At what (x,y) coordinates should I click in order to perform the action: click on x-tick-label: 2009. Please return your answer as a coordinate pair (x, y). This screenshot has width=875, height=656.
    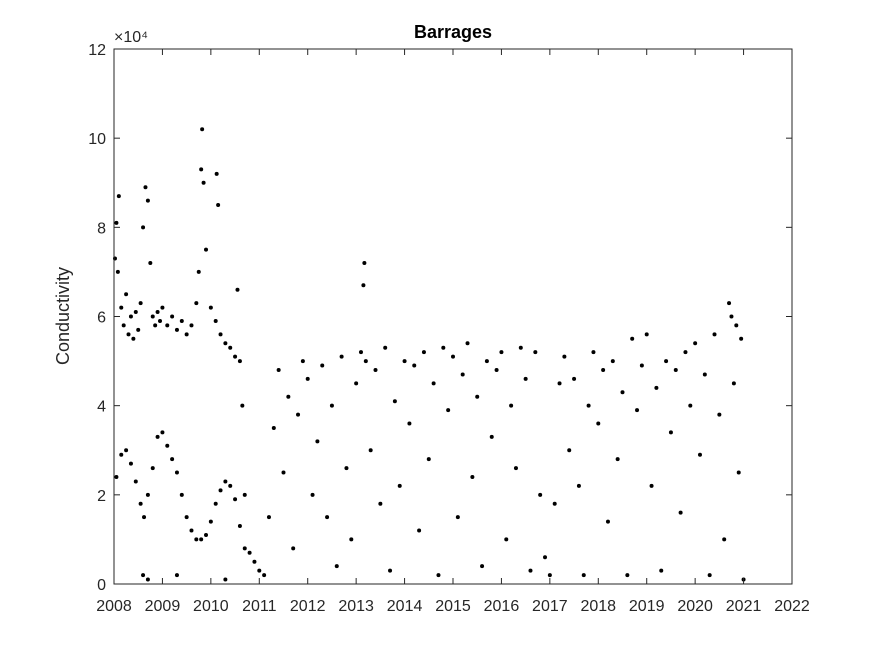
    Looking at the image, I should click on (163, 606).